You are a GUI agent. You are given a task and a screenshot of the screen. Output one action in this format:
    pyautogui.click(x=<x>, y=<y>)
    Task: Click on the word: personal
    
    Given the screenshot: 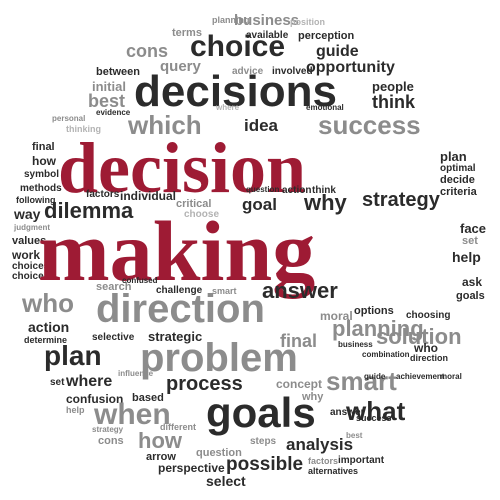 What is the action you would take?
    pyautogui.click(x=69, y=118)
    